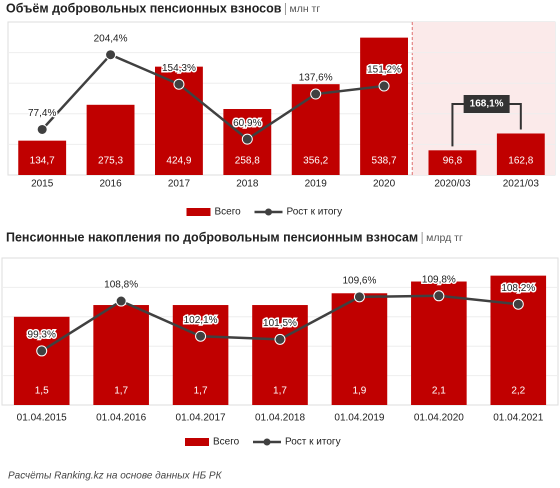 This screenshot has height=488, width=560. I want to click on bar-value-label: 356,2, so click(315, 161).